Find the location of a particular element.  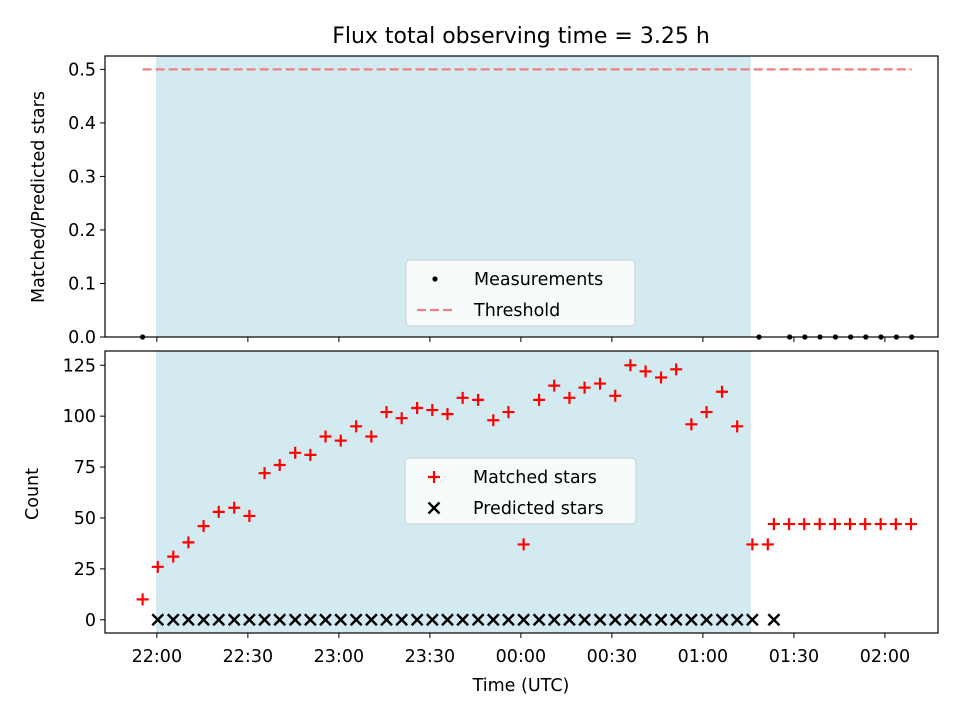

x-tick-label: 01:30 is located at coordinates (794, 657).